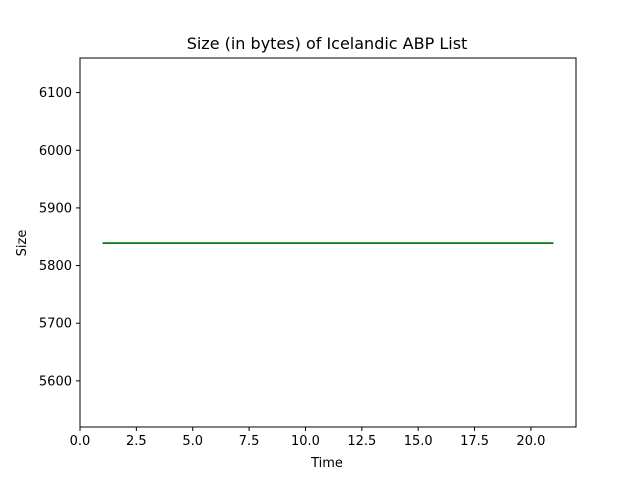 This screenshot has height=480, width=640. What do you see at coordinates (59, 237) in the screenshot?
I see `y-axis: 5600 5700 5800 5900 6000 6100` at bounding box center [59, 237].